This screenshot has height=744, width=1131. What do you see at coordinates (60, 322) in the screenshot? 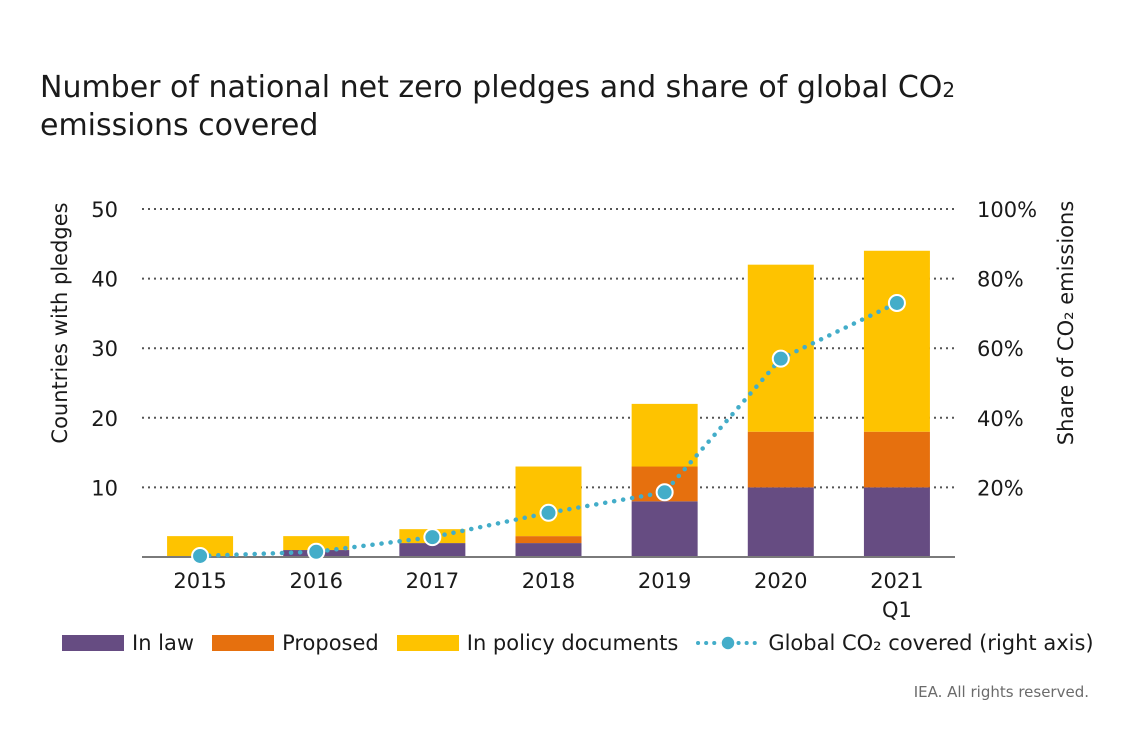
I see `y-axis-title: Countries with pledges` at bounding box center [60, 322].